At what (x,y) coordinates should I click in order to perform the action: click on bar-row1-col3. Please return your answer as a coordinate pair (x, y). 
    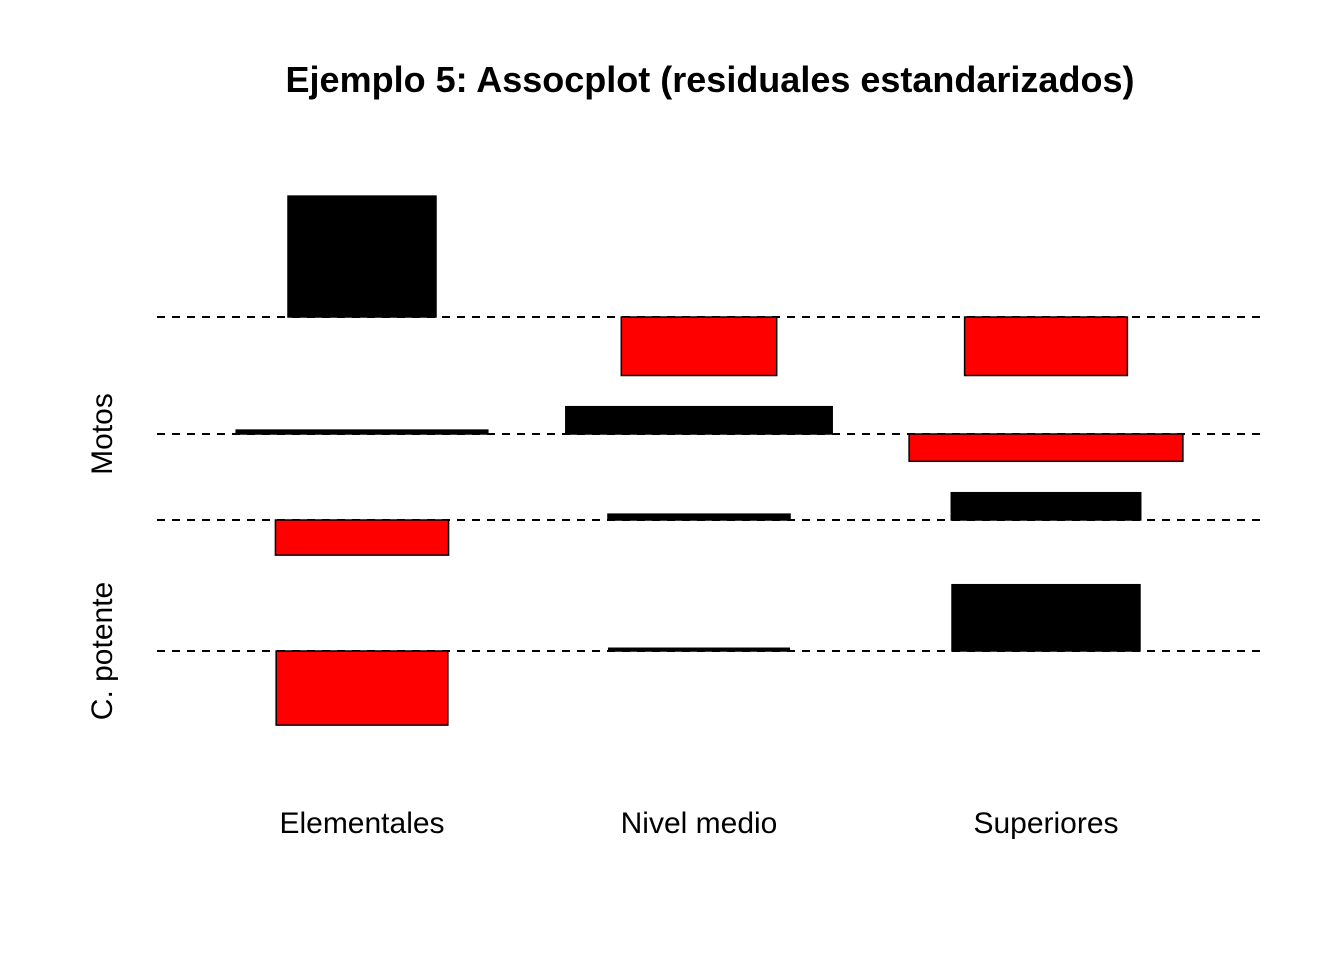
    Looking at the image, I should click on (1046, 346).